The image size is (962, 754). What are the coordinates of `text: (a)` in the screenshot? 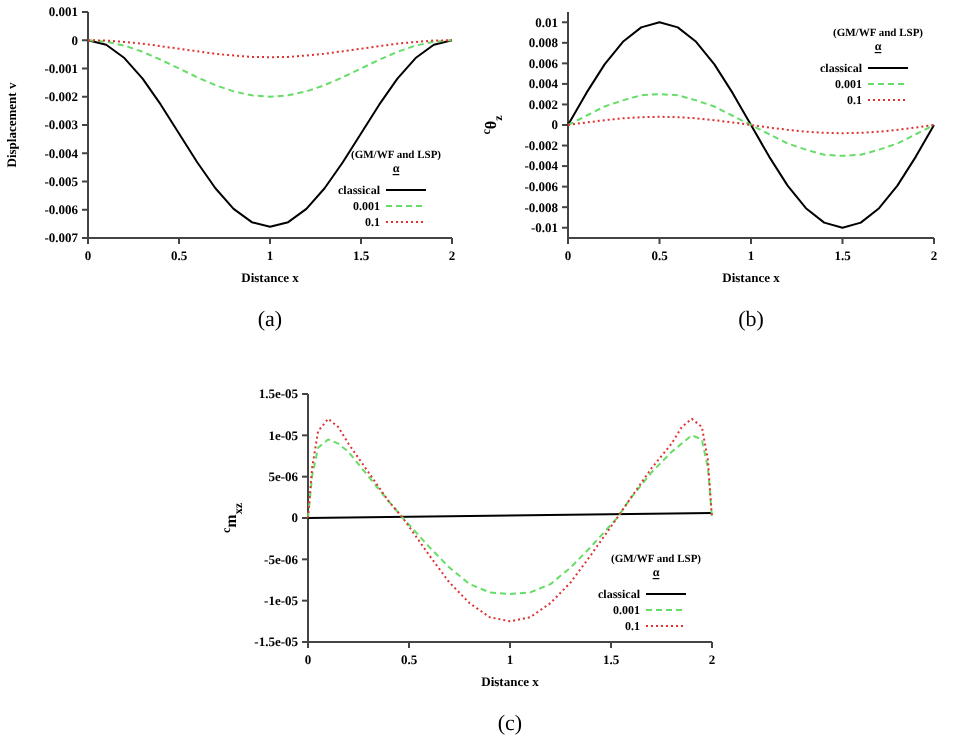 It's located at (270, 320).